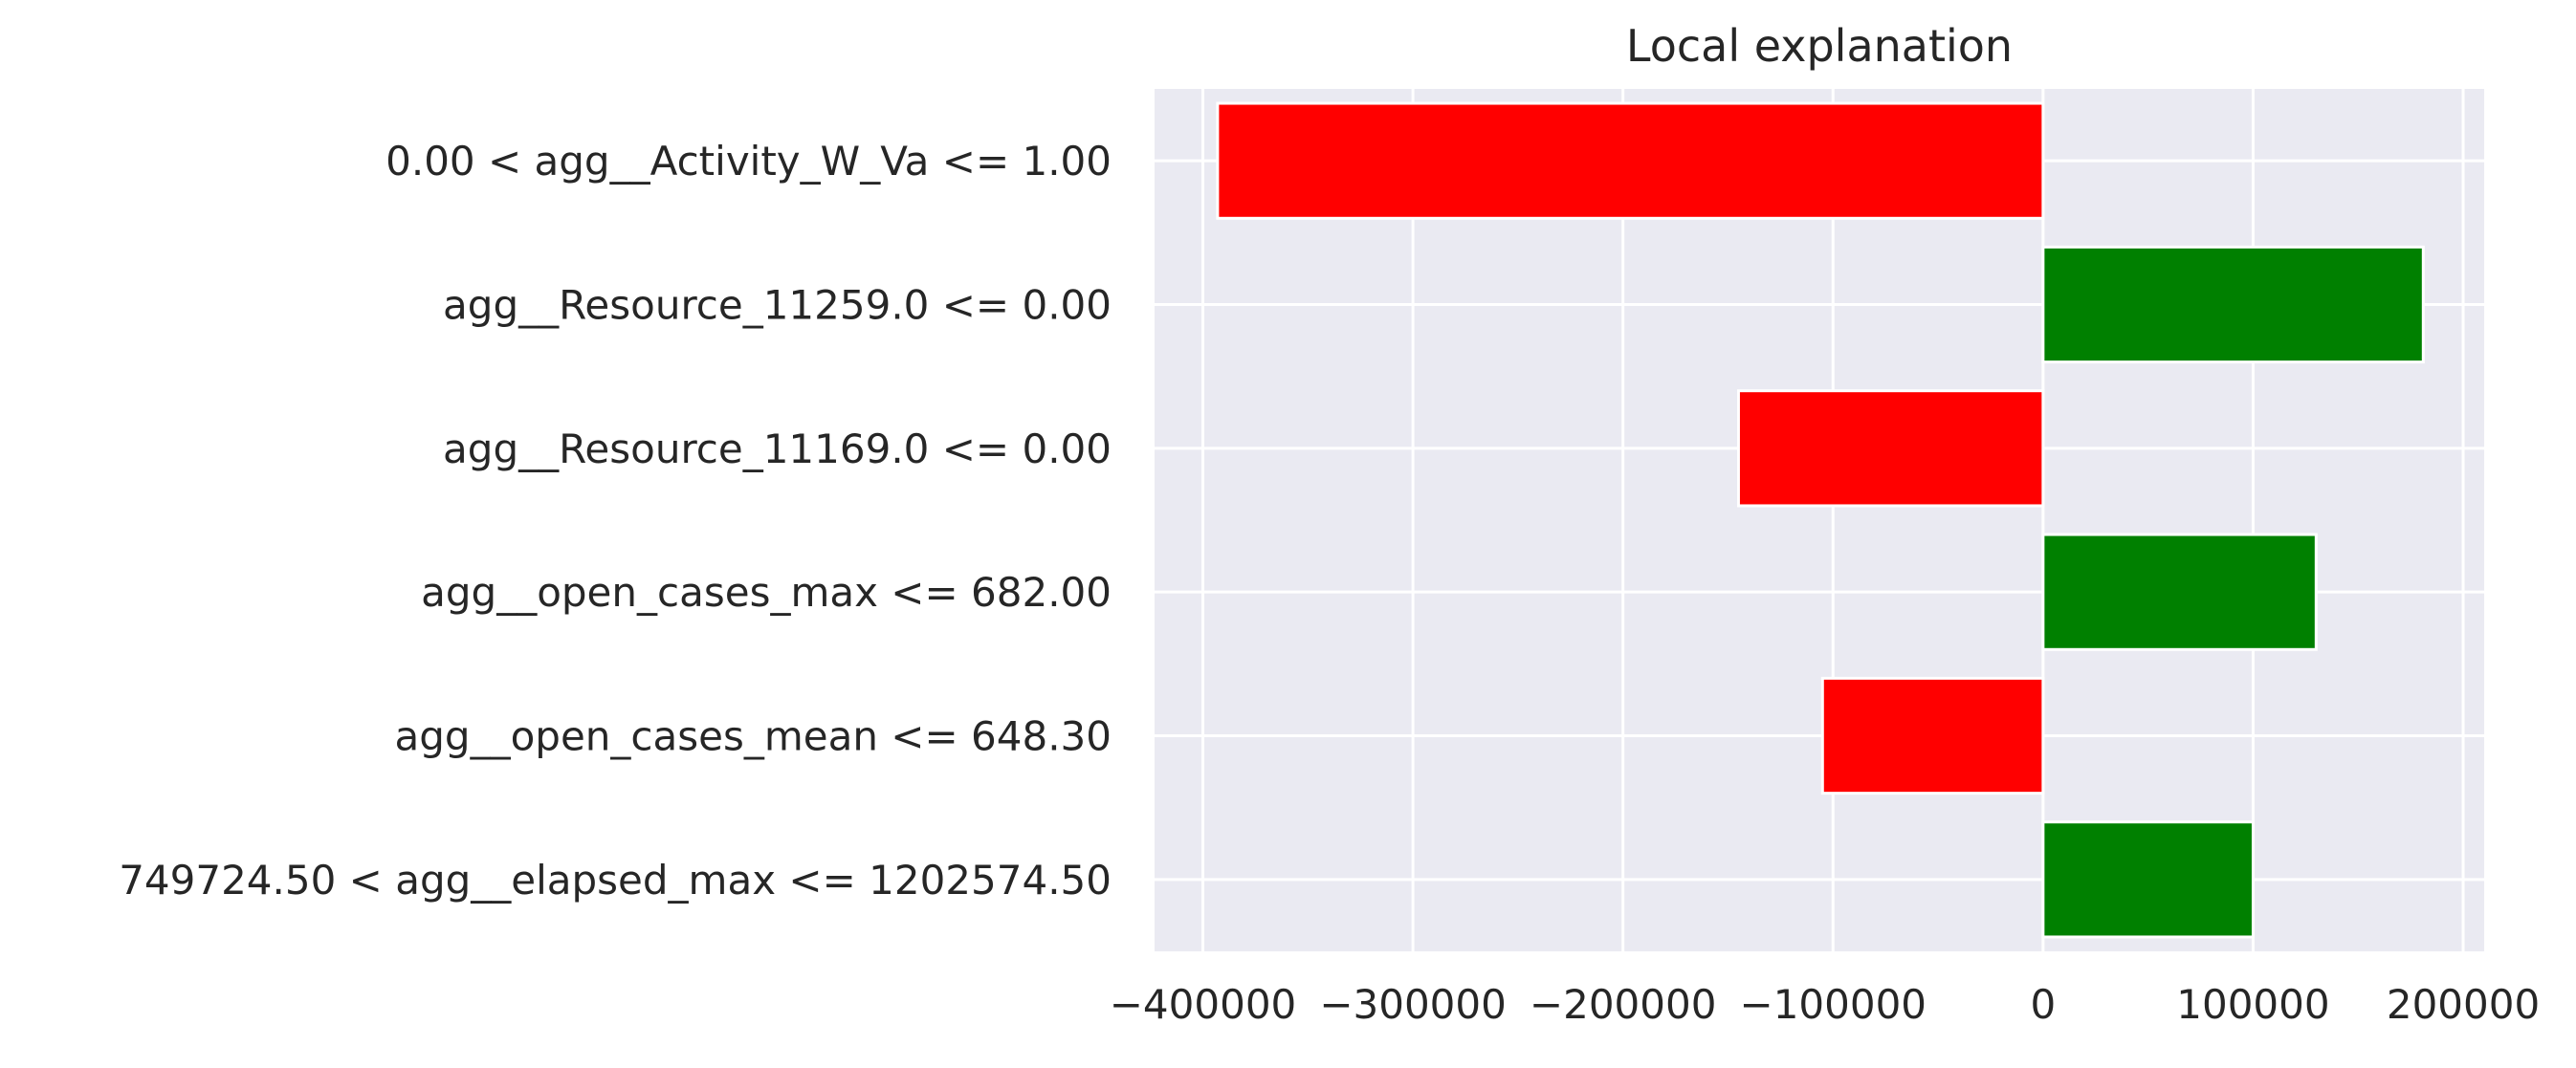 The width and height of the screenshot is (2576, 1068). Describe the element at coordinates (753, 736) in the screenshot. I see `y-tick-label: agg__open_cases_mean <= 648.30` at that location.